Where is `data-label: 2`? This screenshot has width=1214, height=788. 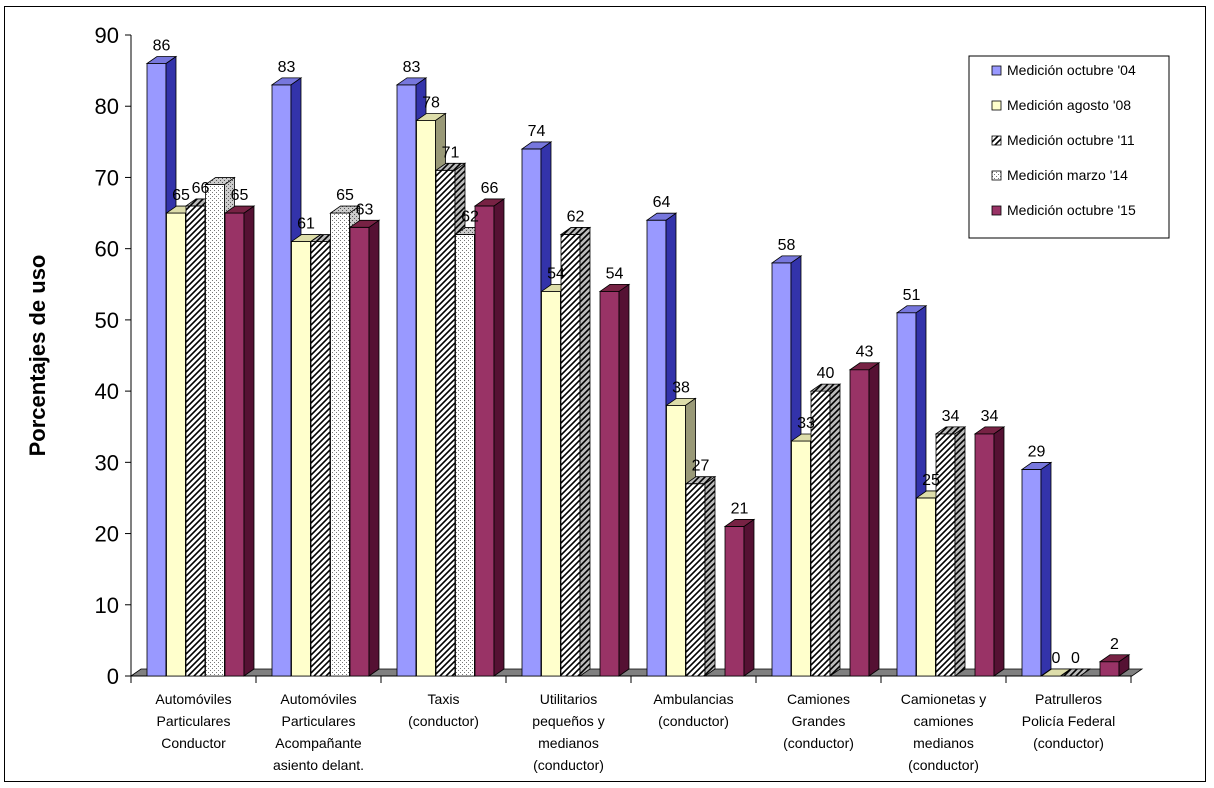
data-label: 2 is located at coordinates (1114, 644).